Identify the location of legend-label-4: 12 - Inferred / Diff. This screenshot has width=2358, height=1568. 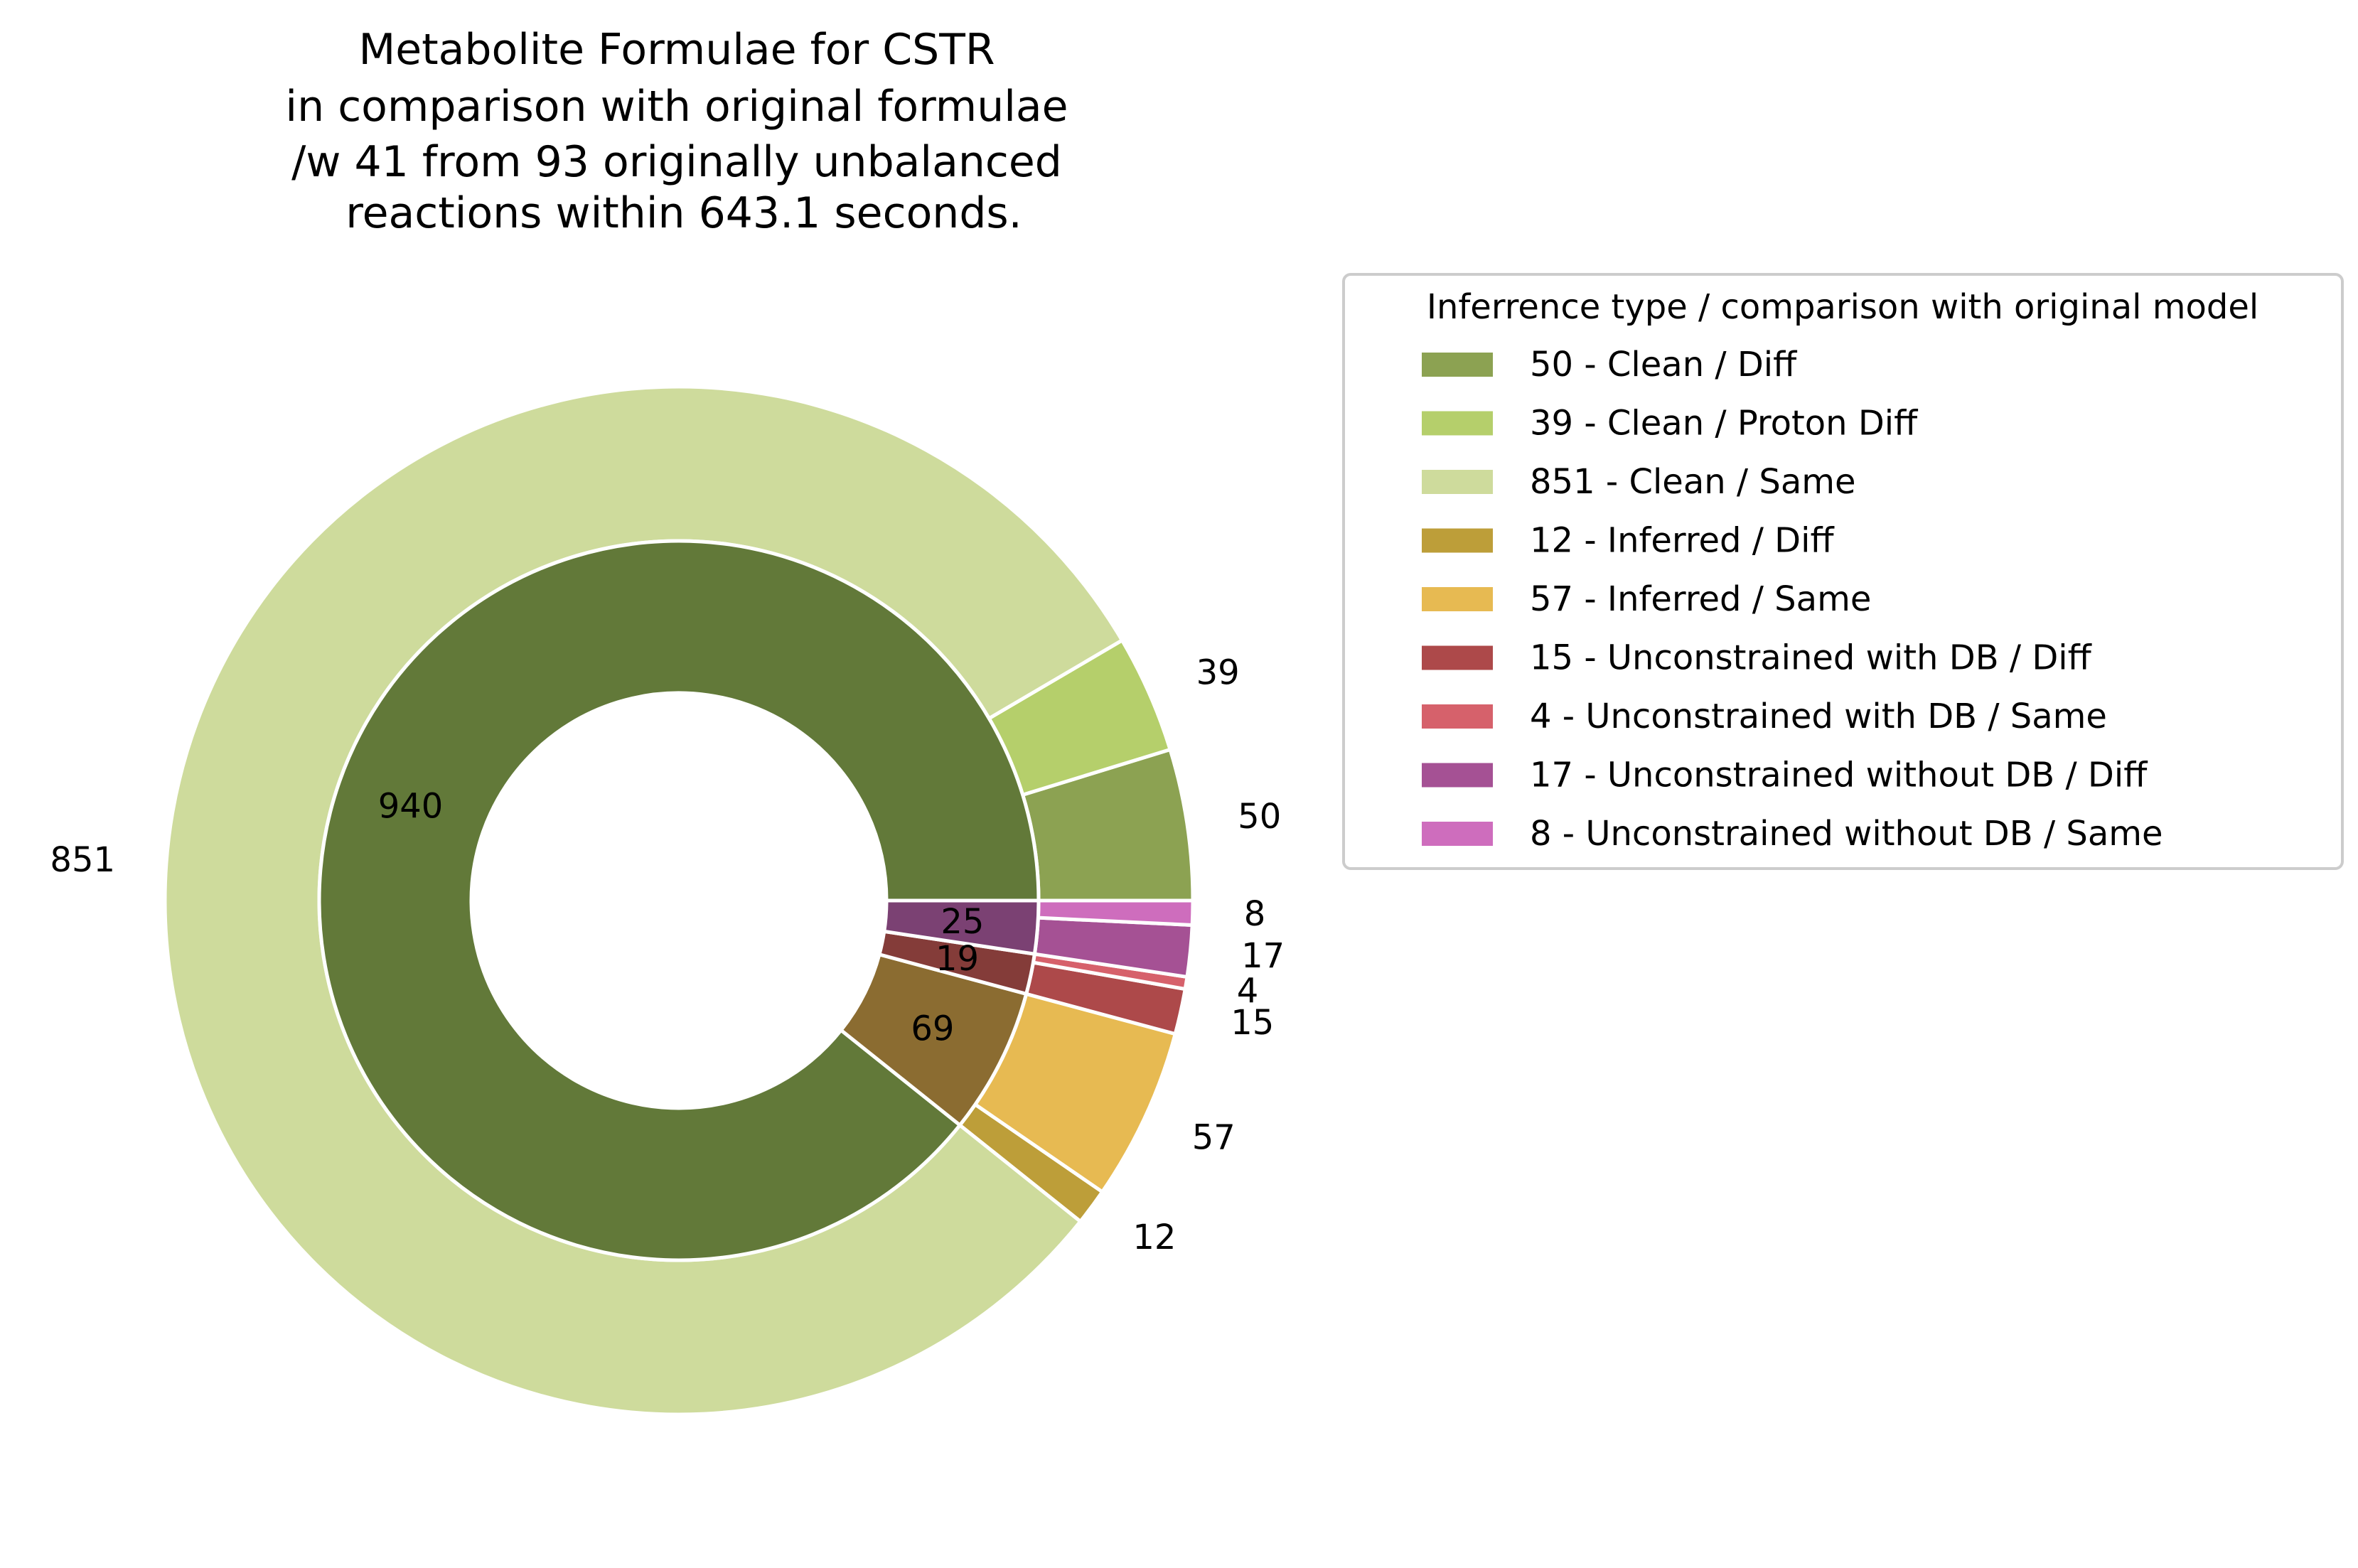
(1682, 541).